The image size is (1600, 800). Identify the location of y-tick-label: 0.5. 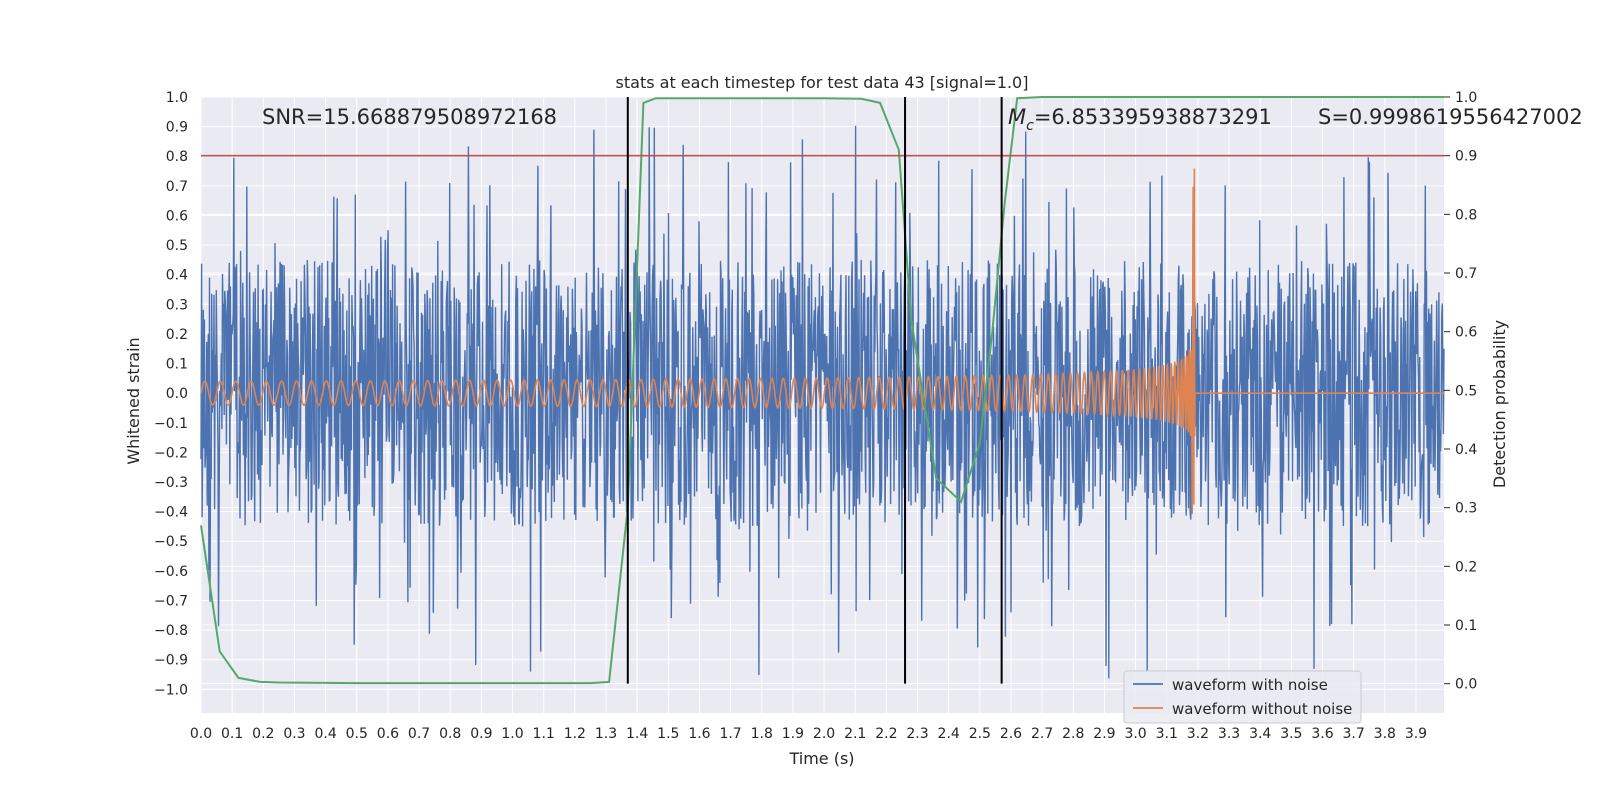
(177, 246).